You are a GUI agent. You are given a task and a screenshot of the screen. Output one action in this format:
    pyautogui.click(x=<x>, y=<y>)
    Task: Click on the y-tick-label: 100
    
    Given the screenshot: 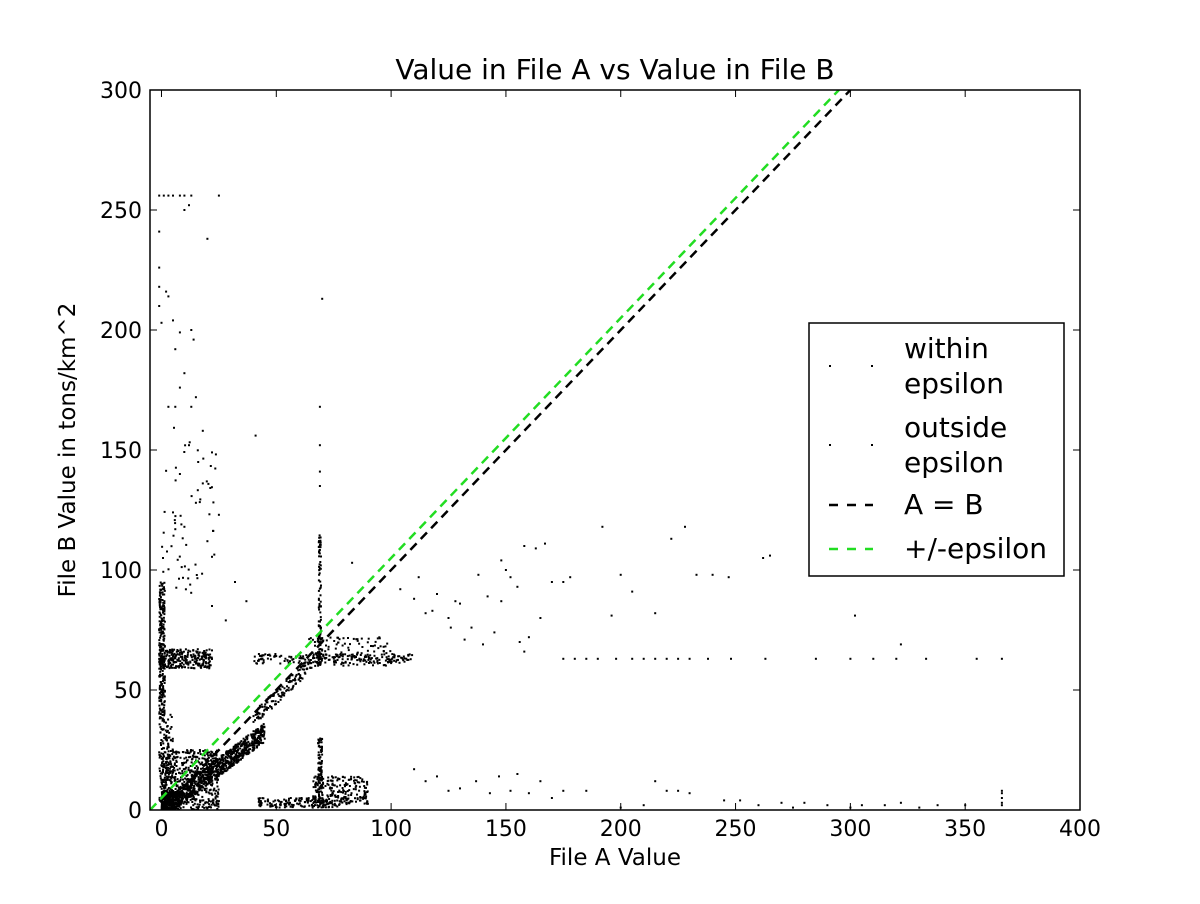 What is the action you would take?
    pyautogui.click(x=121, y=571)
    